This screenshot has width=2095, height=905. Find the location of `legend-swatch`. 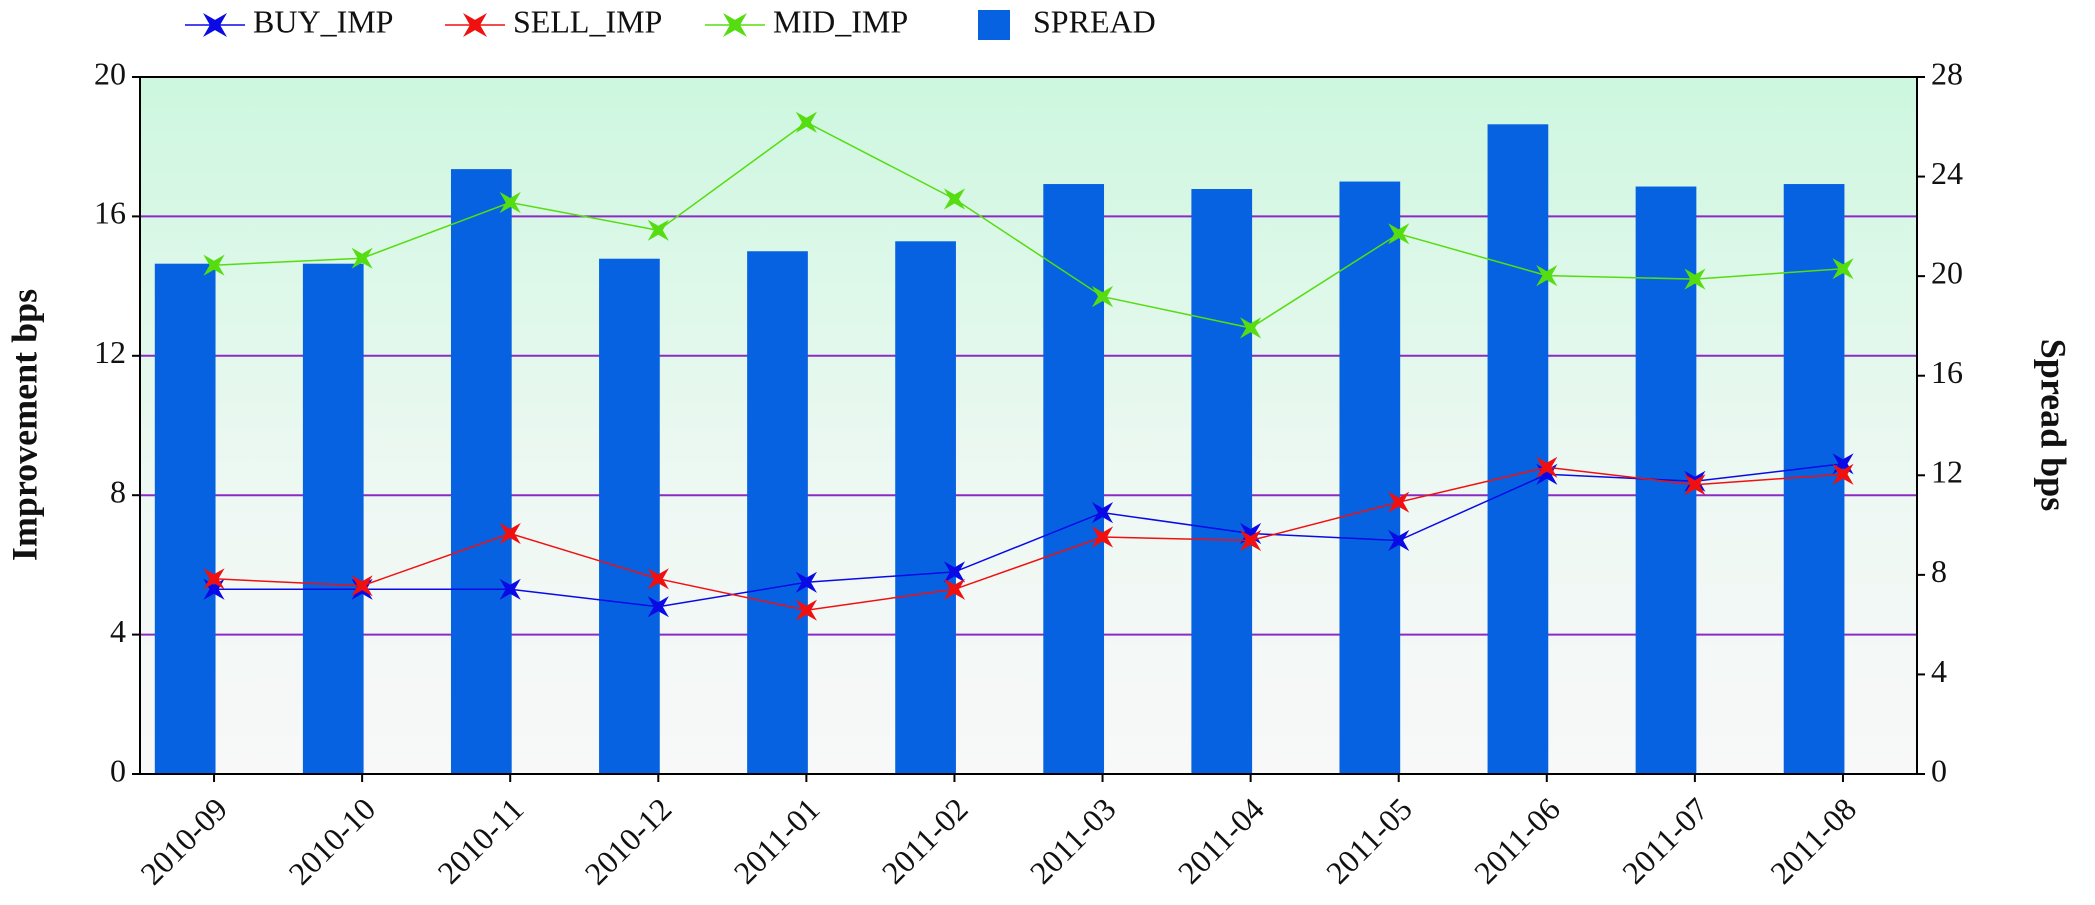

legend-swatch is located at coordinates (994, 25).